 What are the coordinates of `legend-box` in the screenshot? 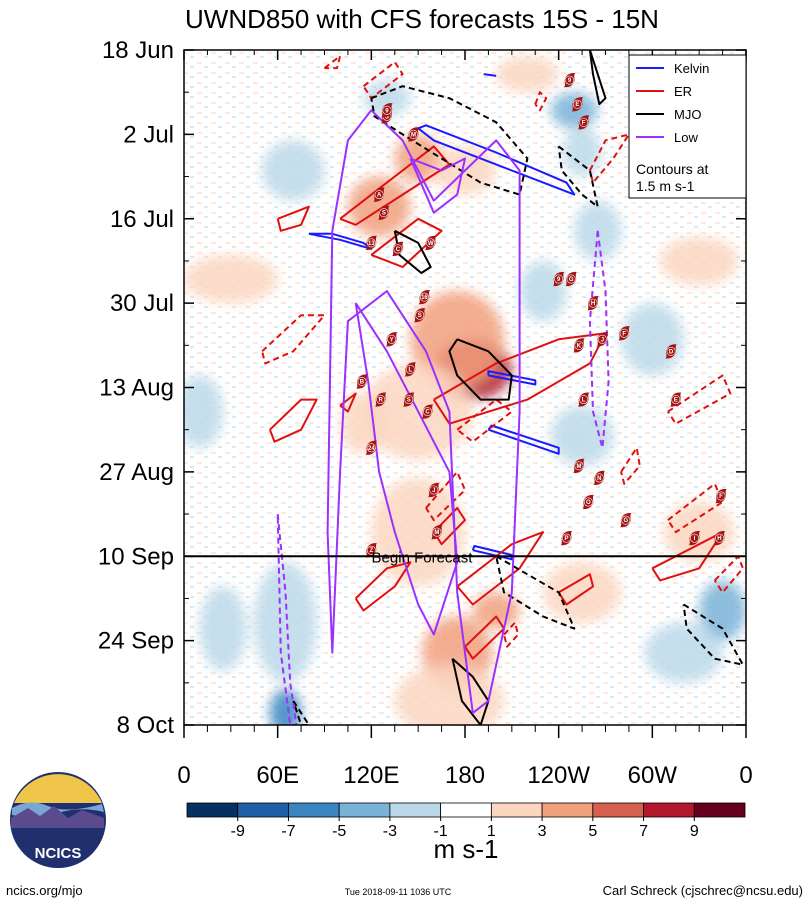 It's located at (687, 126).